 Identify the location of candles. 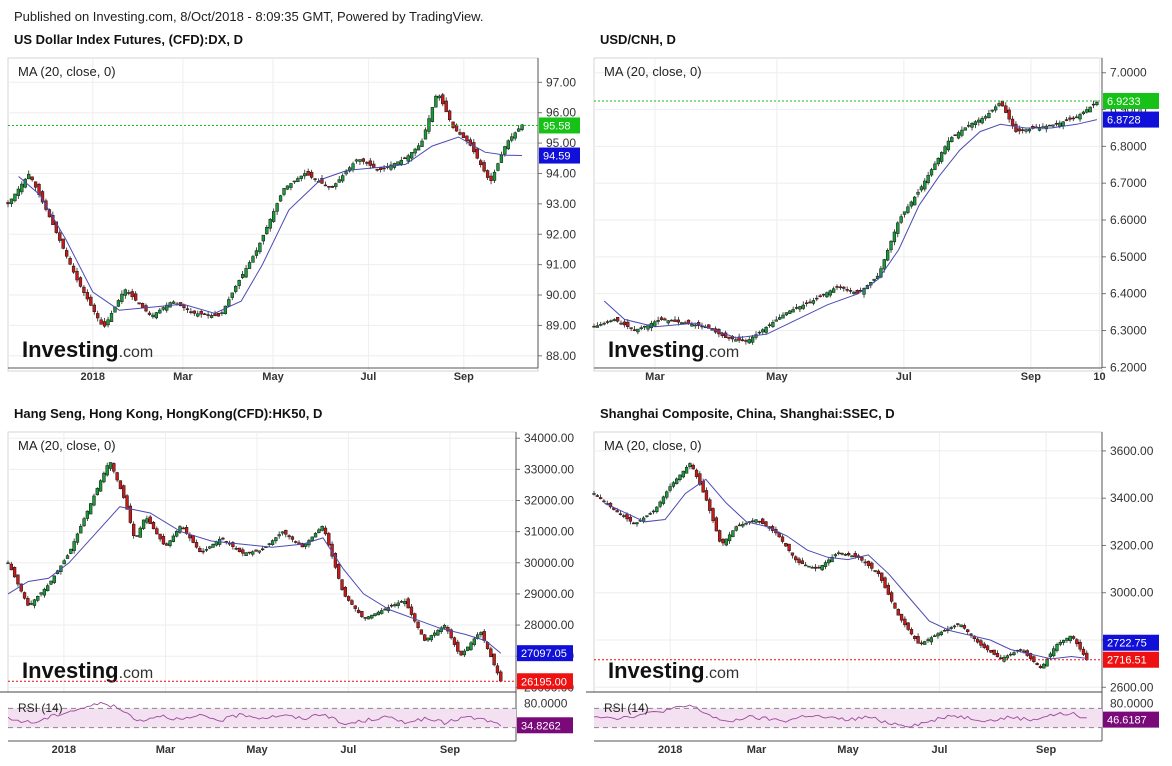
(254, 572).